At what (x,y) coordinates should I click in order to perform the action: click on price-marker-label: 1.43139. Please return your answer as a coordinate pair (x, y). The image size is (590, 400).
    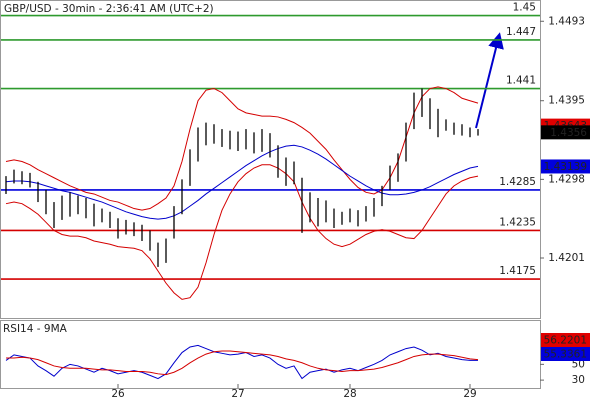
    Looking at the image, I should click on (565, 167).